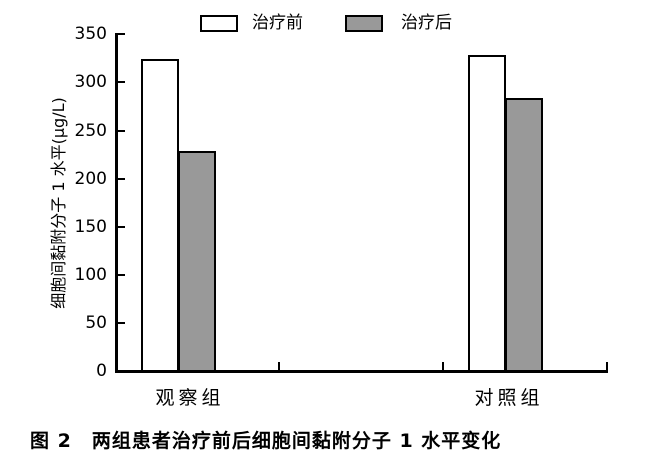 The image size is (660, 458). I want to click on y-axis-tick-label: 350, so click(90, 34).